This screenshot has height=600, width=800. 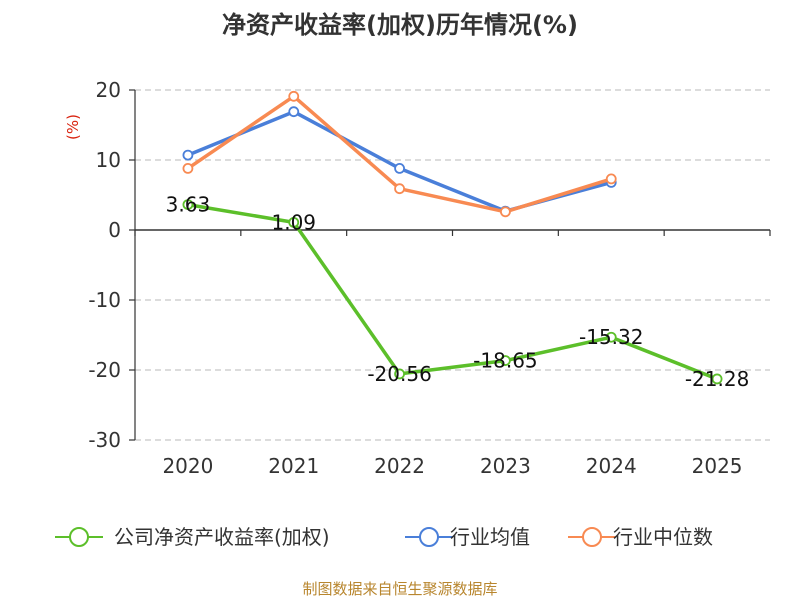 What do you see at coordinates (663, 537) in the screenshot?
I see `legend-label: 行业中位数` at bounding box center [663, 537].